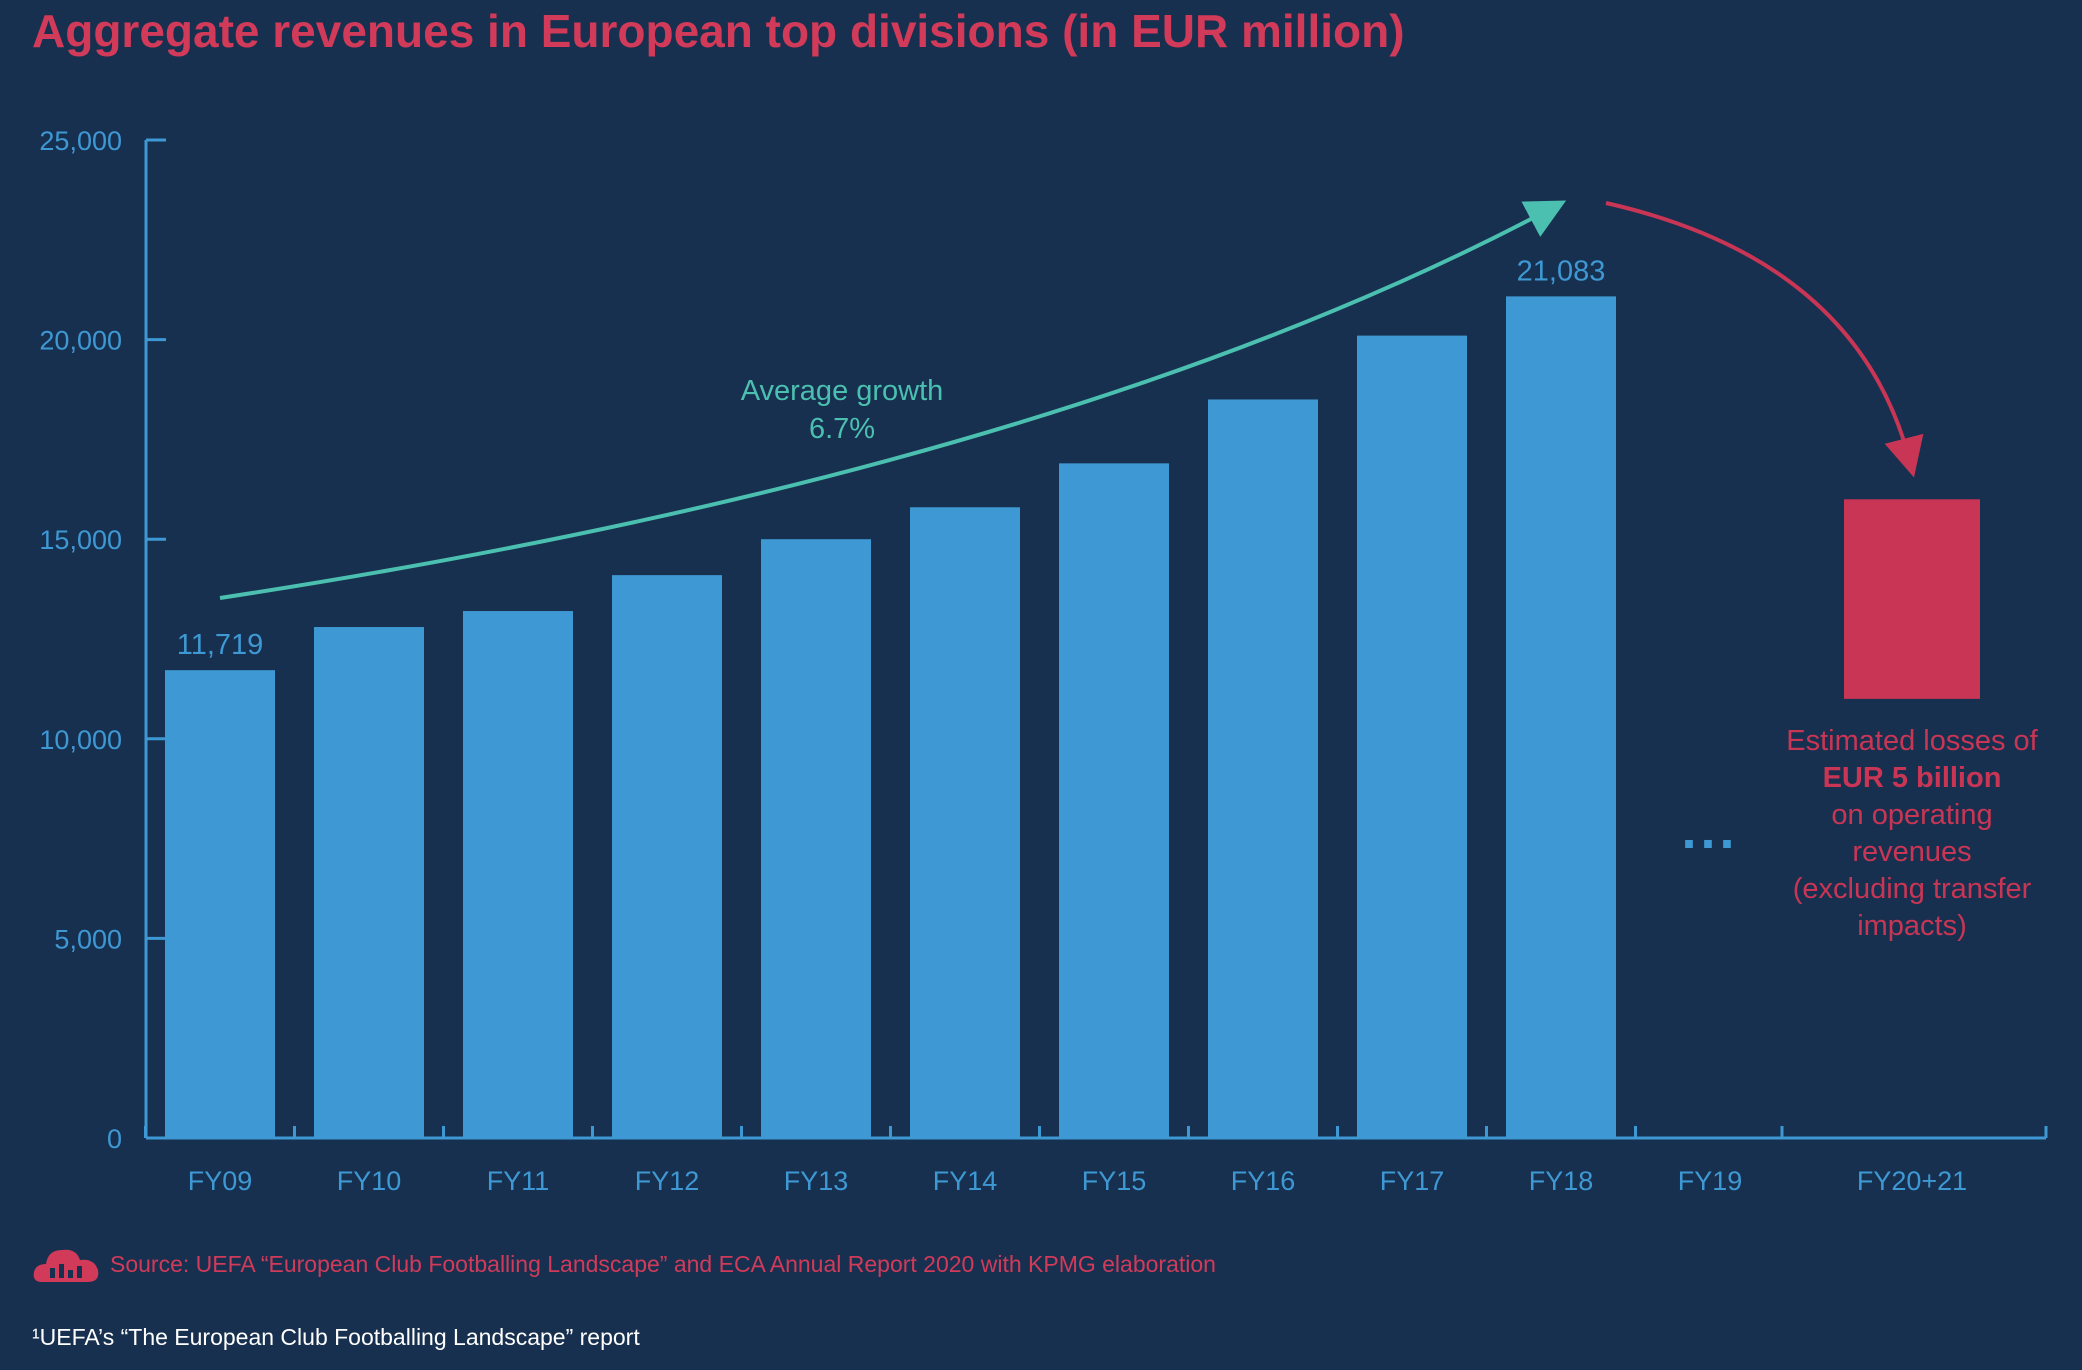 The width and height of the screenshot is (2082, 1370). What do you see at coordinates (80, 740) in the screenshot?
I see `y-tick-label: 10,000` at bounding box center [80, 740].